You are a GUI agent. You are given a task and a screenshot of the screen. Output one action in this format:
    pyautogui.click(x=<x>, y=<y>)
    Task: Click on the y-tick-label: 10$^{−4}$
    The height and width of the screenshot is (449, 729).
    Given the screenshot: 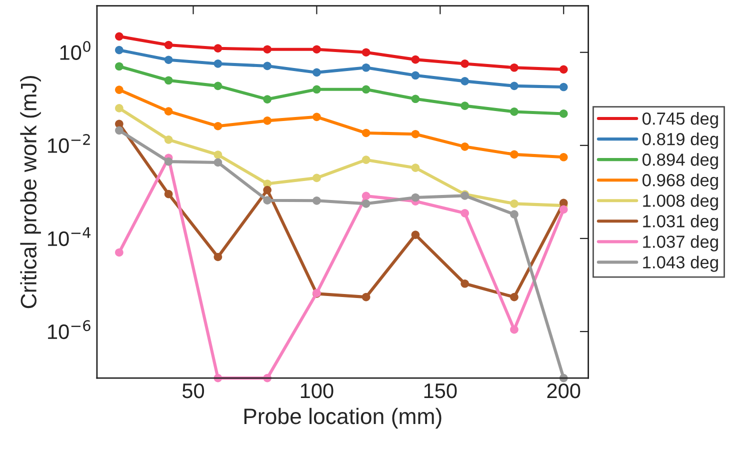 What is the action you would take?
    pyautogui.click(x=69, y=236)
    